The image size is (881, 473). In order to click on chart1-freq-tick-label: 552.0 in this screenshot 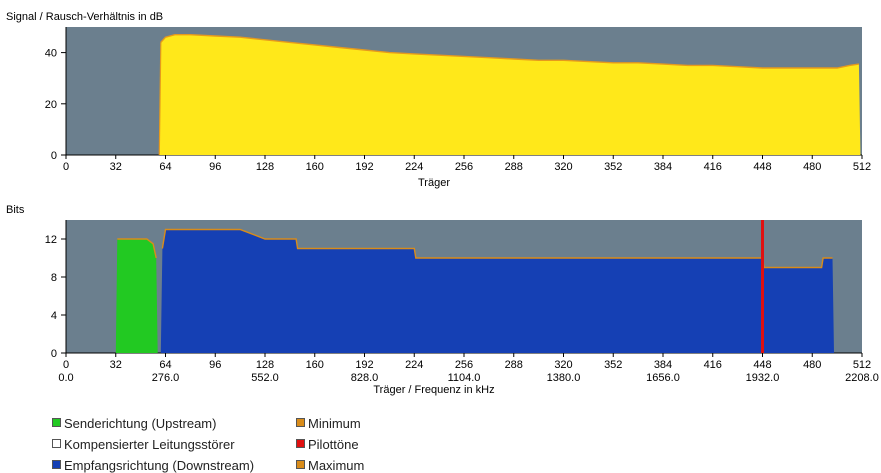, I will do `click(265, 378)`.